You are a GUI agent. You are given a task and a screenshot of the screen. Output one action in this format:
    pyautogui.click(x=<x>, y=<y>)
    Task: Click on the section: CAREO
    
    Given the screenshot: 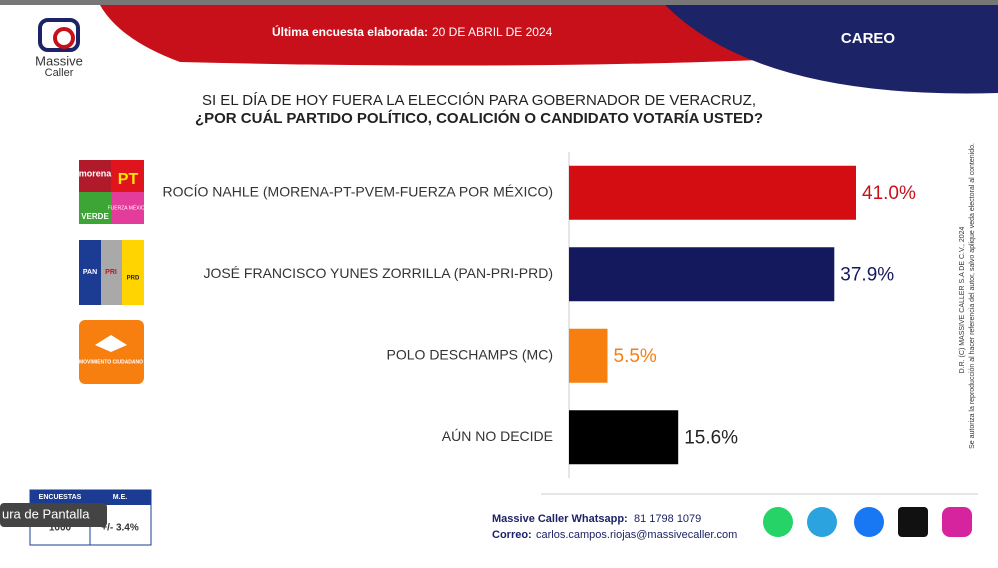 What is the action you would take?
    pyautogui.click(x=868, y=38)
    